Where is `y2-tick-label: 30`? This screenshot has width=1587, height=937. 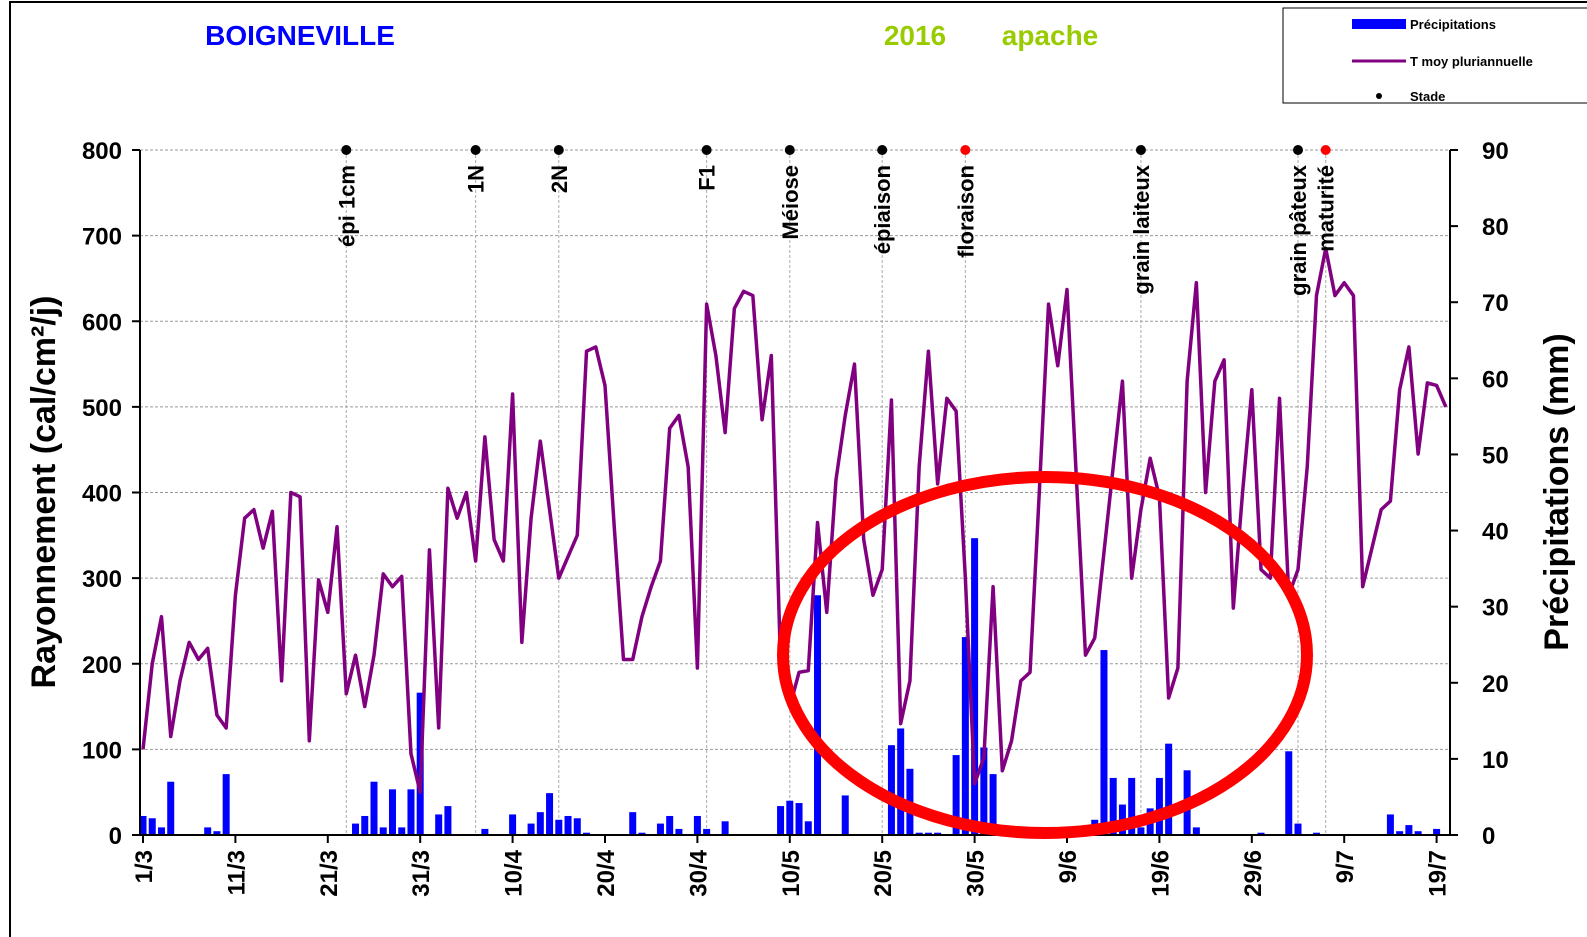
y2-tick-label: 30 is located at coordinates (1495, 608).